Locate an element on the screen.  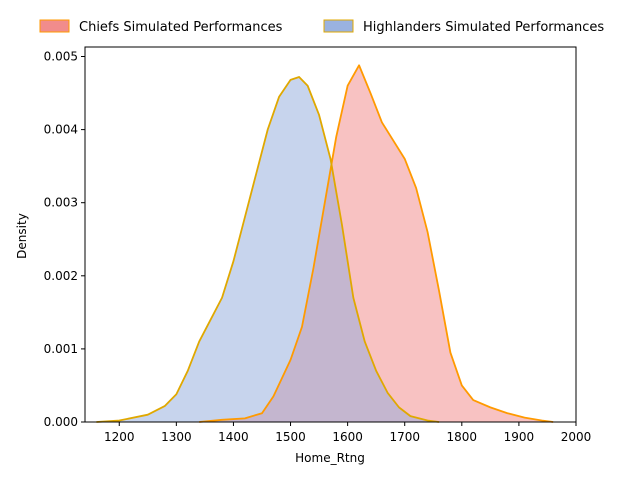
y-axis-ticks: 0.000 0.001 0.002 0.003 0.004 0.005 is located at coordinates (64, 239).